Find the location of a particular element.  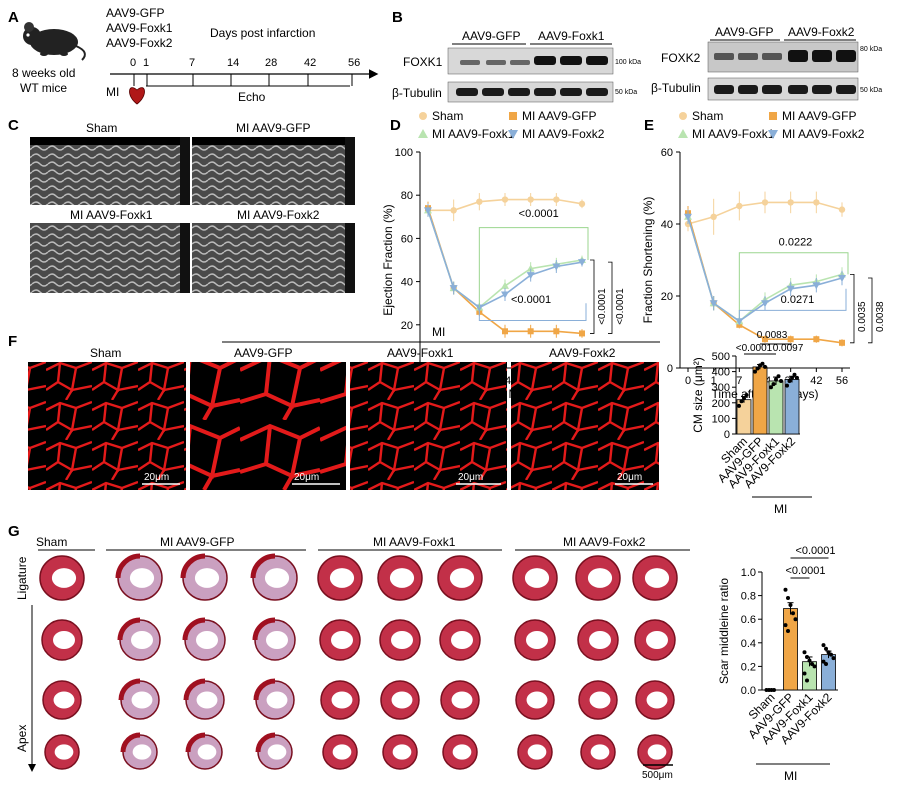

y-tick-label: 1.0 is located at coordinates (748, 573).